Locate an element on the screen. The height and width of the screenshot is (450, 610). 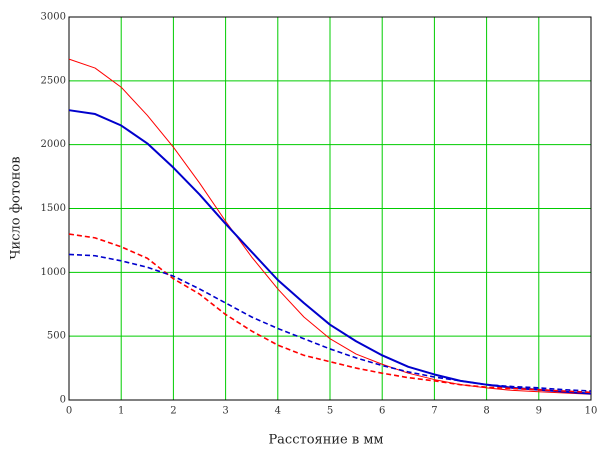
x-tick-label: 9 is located at coordinates (539, 411).